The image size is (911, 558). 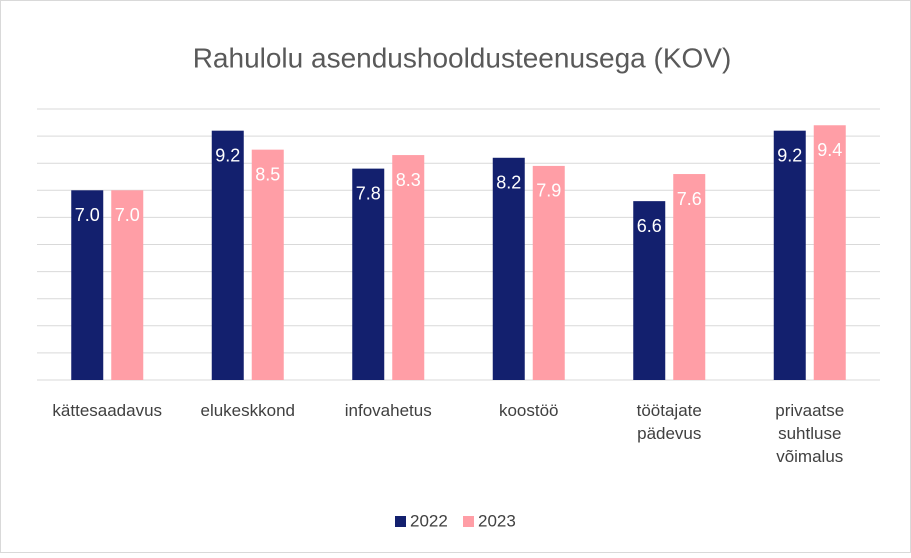 What do you see at coordinates (529, 410) in the screenshot?
I see `x-tick-label: koostöö` at bounding box center [529, 410].